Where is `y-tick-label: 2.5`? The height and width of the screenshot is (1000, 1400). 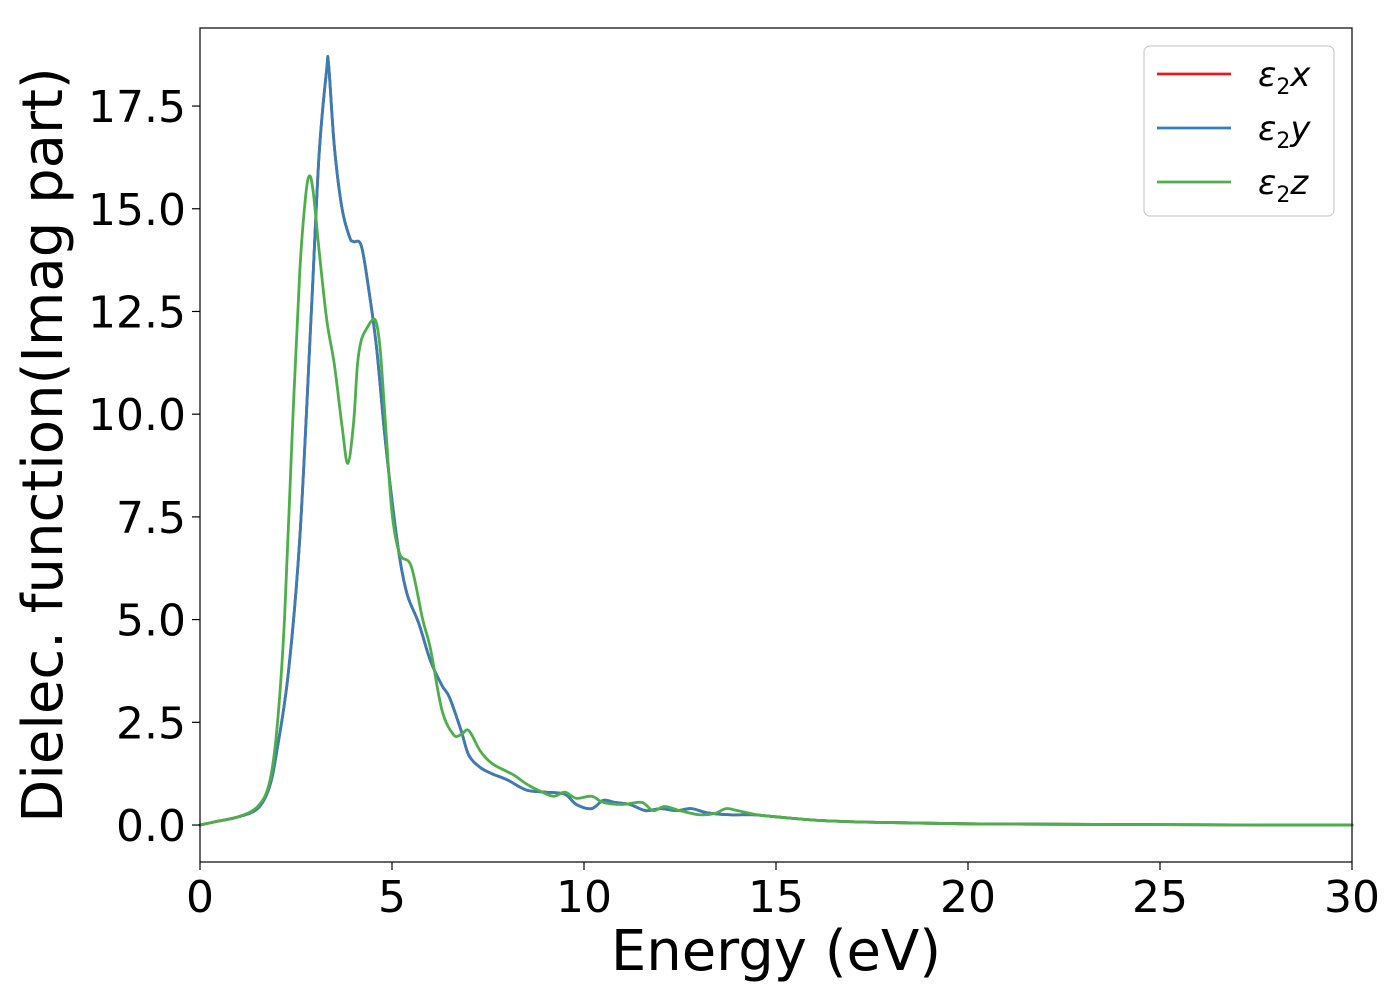
y-tick-label: 2.5 is located at coordinates (151, 723).